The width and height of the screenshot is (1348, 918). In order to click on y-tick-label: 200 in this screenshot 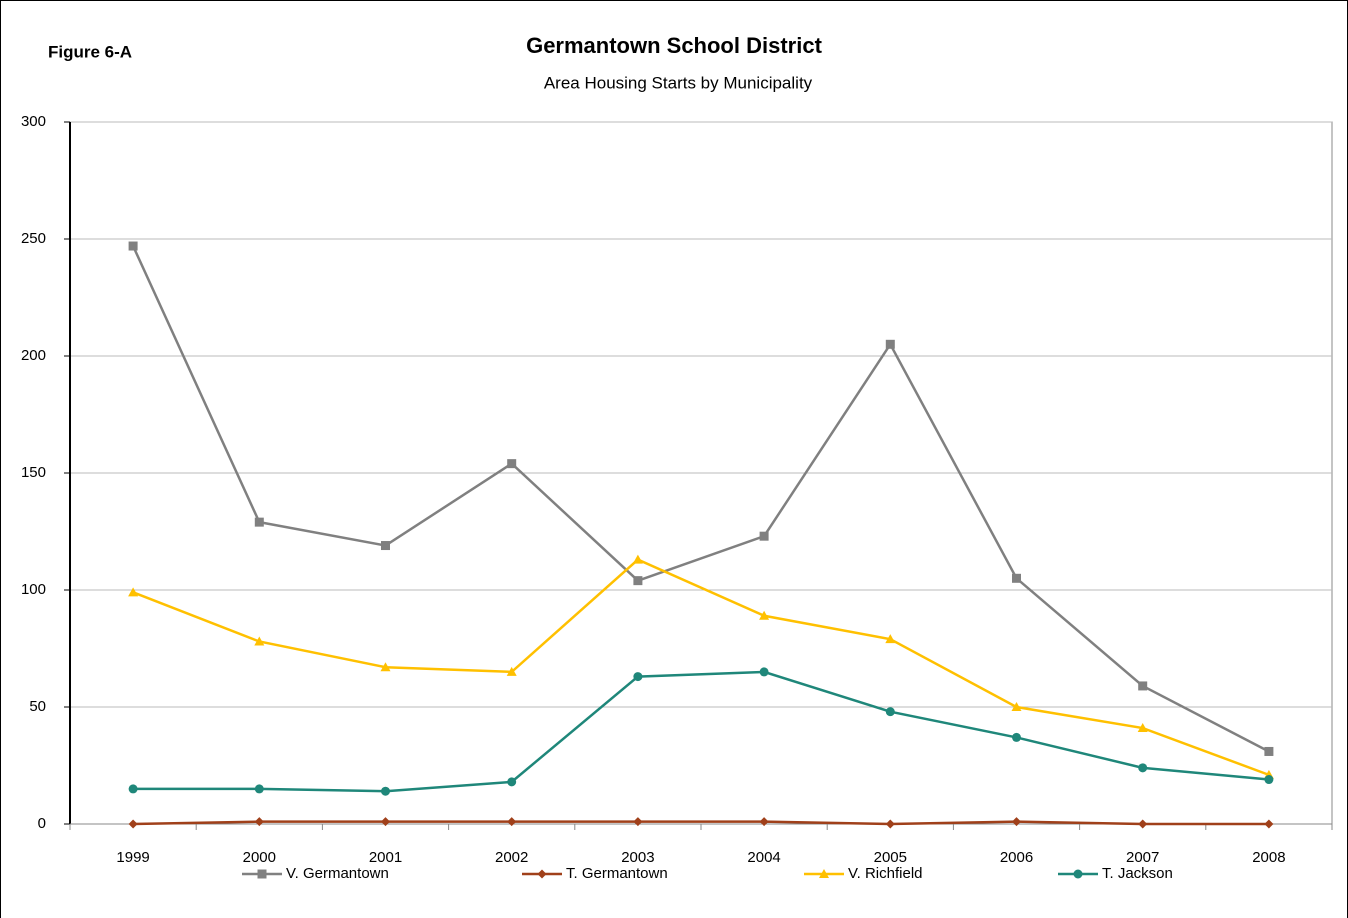, I will do `click(33, 355)`.